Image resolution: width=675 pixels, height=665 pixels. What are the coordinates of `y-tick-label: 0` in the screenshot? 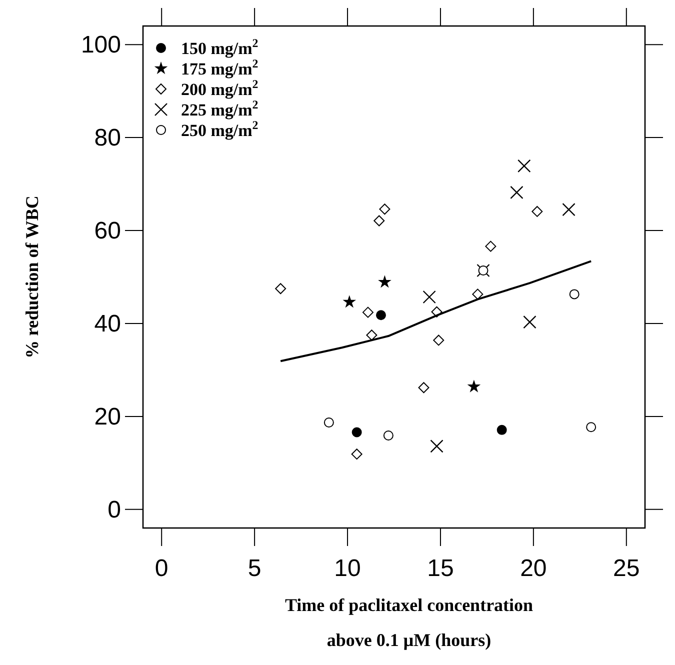 It's located at (114, 510).